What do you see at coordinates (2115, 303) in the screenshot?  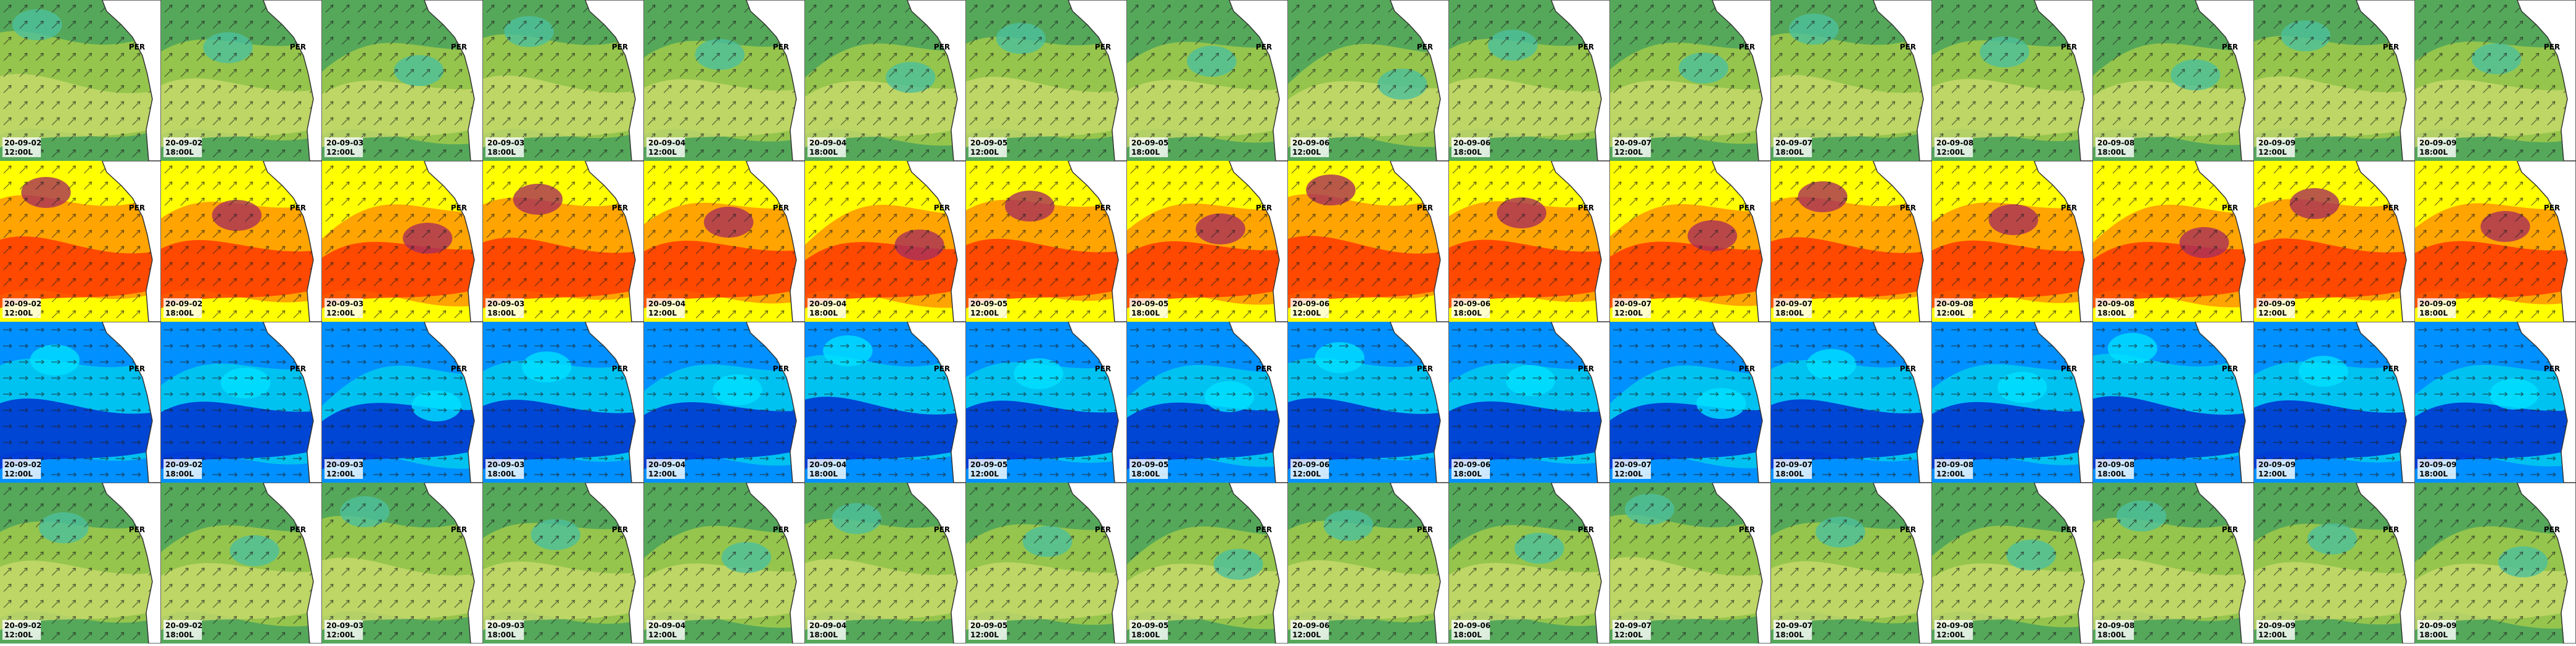 I see `date-label: 20-09-08` at bounding box center [2115, 303].